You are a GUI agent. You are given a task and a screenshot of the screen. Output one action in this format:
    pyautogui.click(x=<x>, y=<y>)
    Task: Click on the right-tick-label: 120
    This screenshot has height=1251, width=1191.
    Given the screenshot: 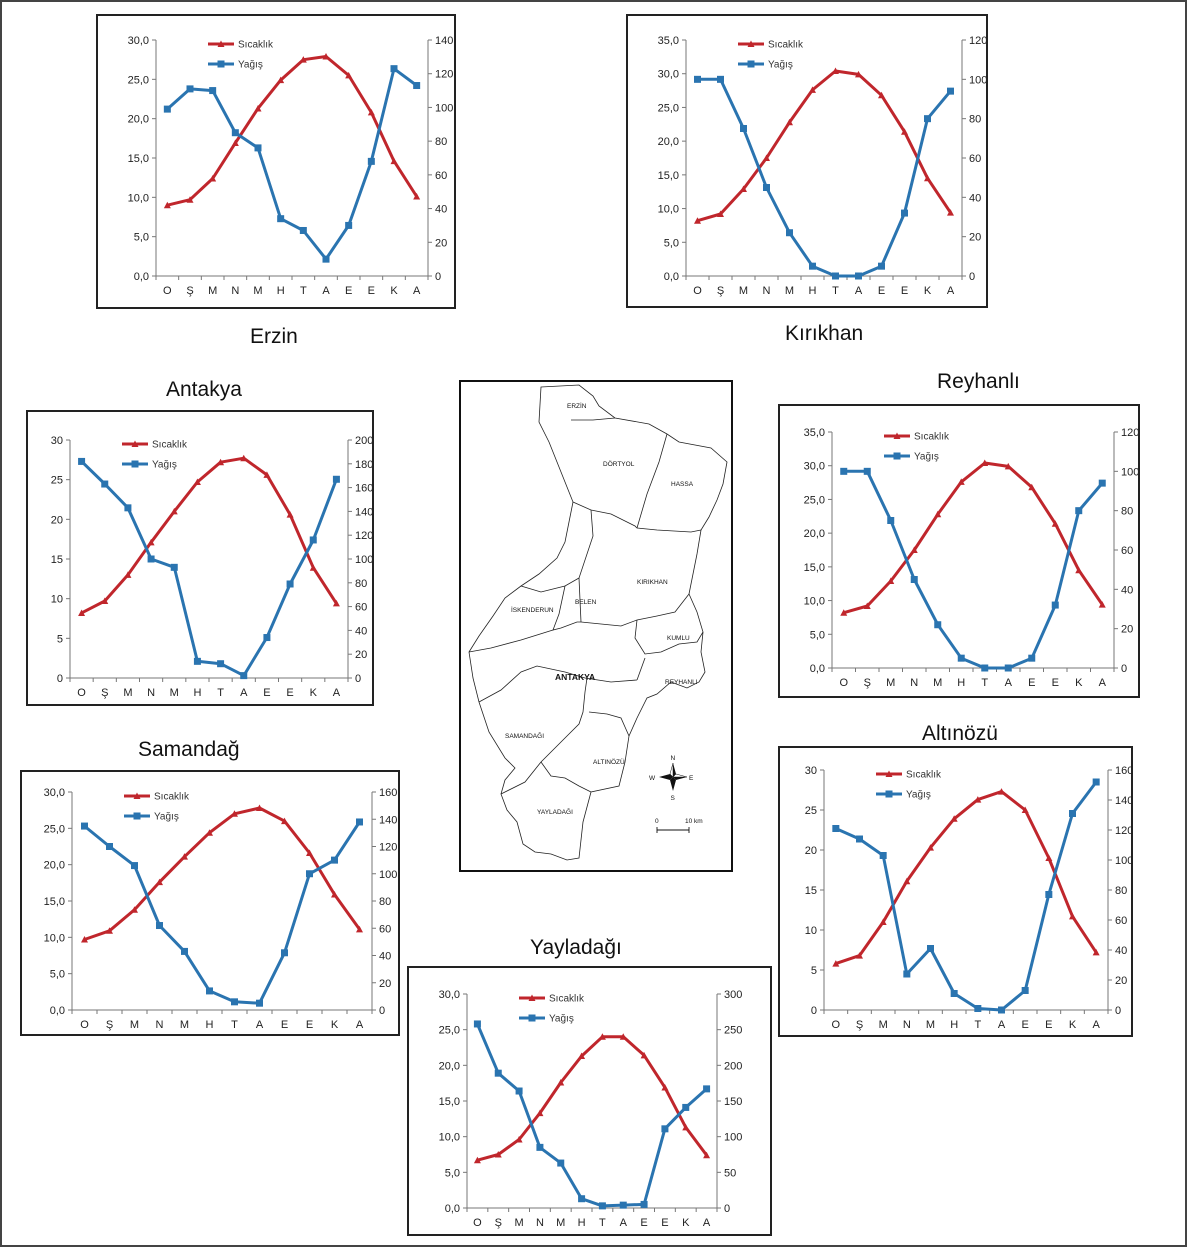 What is the action you would take?
    pyautogui.click(x=1130, y=433)
    